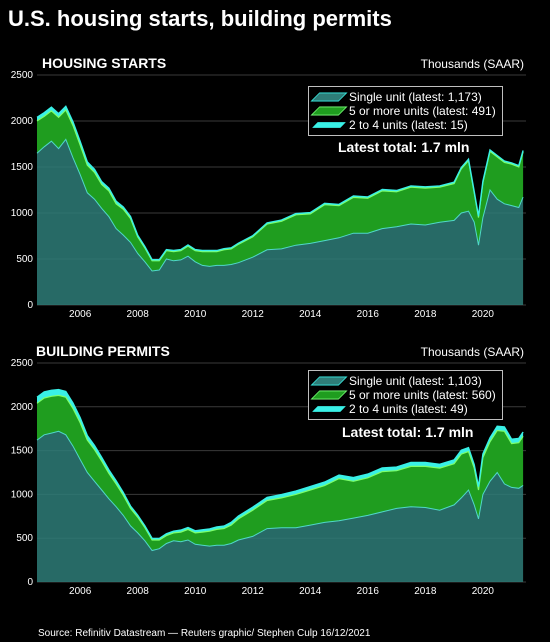 This screenshot has width=550, height=642. Describe the element at coordinates (408, 409) in the screenshot. I see `legend-label: 2 to 4 units (latest: 49)` at that location.